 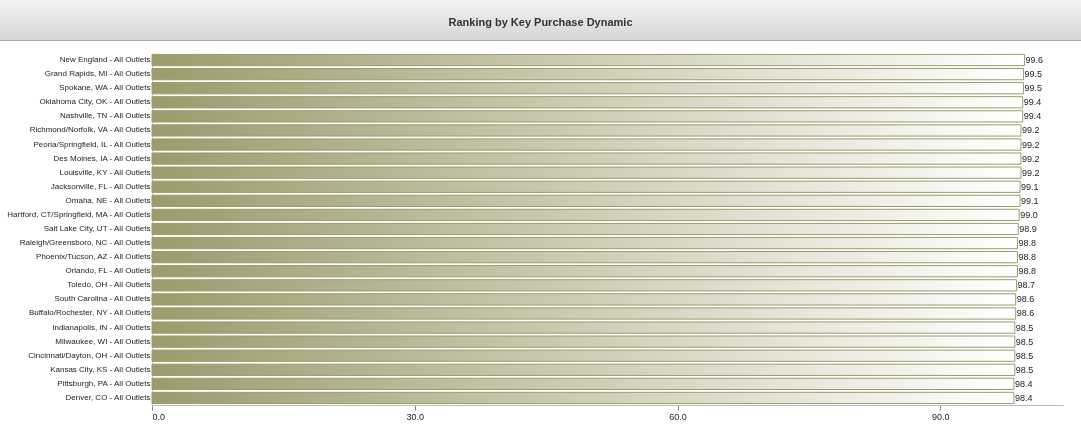 What do you see at coordinates (415, 416) in the screenshot?
I see `x-tick-label: 30.0` at bounding box center [415, 416].